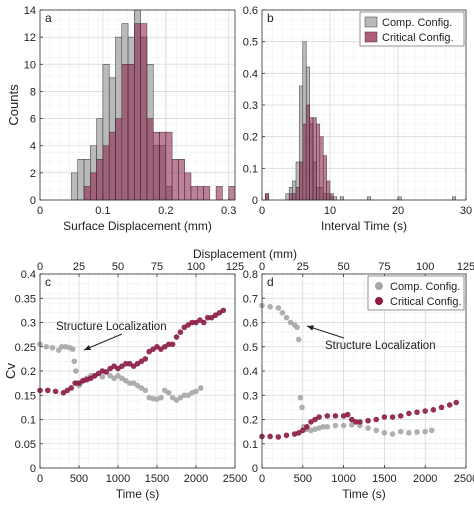 The image size is (474, 506). Describe the element at coordinates (425, 479) in the screenshot. I see `x-tick-label: 2000` at that location.